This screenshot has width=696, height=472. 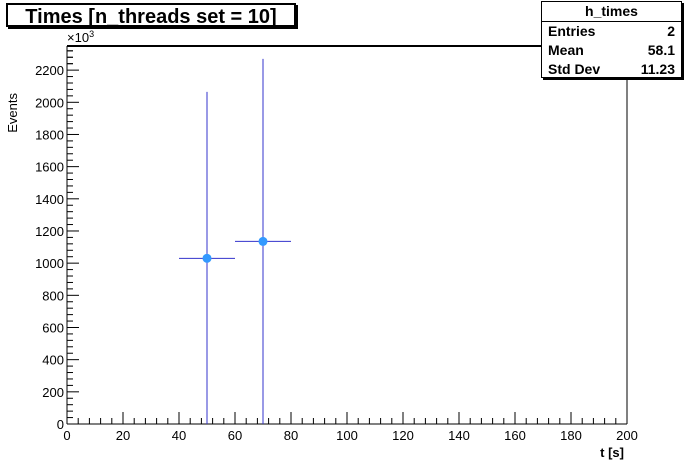 What do you see at coordinates (53, 295) in the screenshot?
I see `y-tick-label: 800` at bounding box center [53, 295].